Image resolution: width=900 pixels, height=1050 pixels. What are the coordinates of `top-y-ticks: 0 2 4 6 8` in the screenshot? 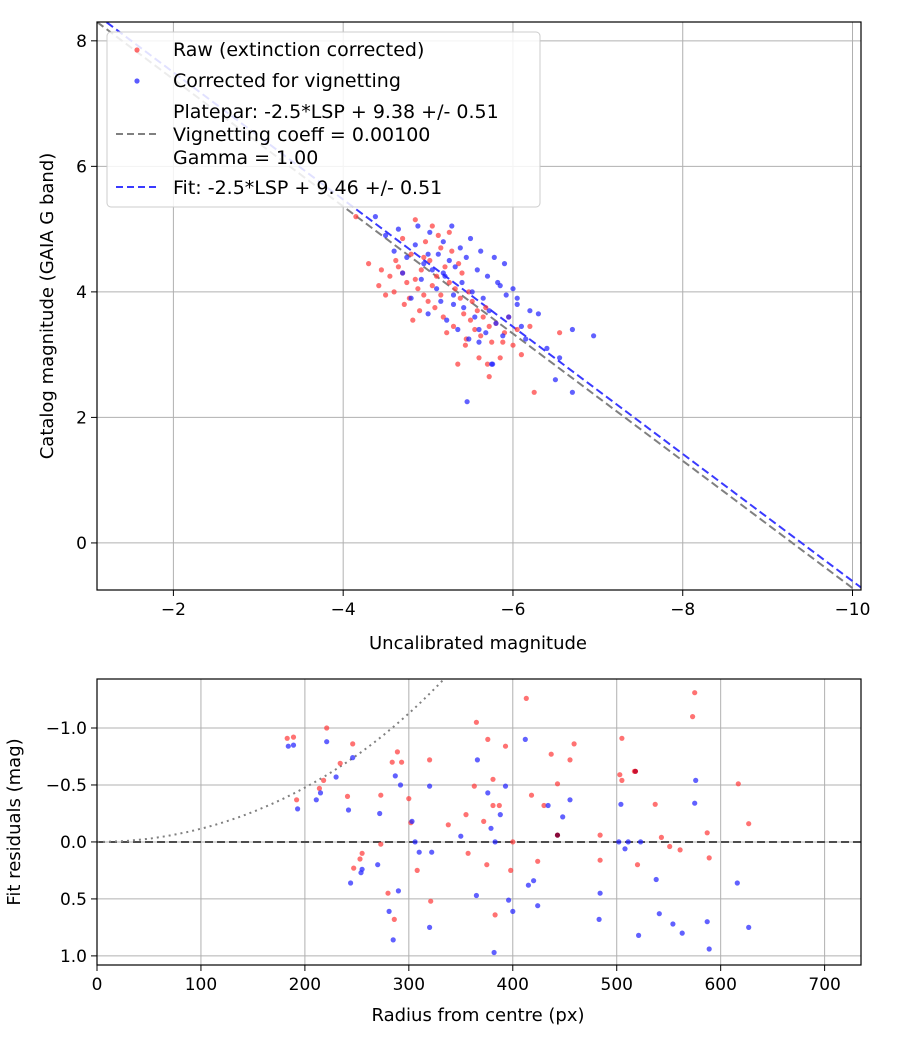 It's located at (86, 293).